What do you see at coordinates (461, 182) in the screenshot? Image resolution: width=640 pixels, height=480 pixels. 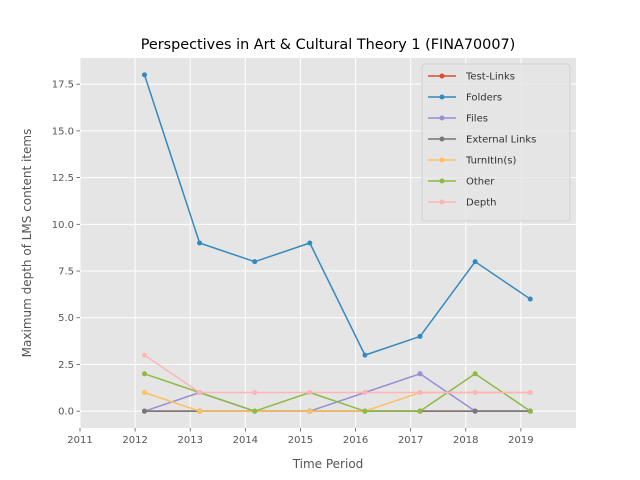 I see `legend-item: Other` at bounding box center [461, 182].